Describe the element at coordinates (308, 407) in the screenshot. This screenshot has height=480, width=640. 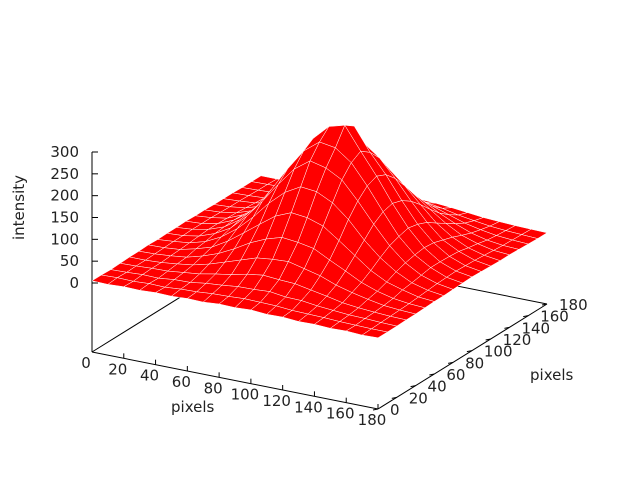
I see `x-tick-label: 140` at that location.